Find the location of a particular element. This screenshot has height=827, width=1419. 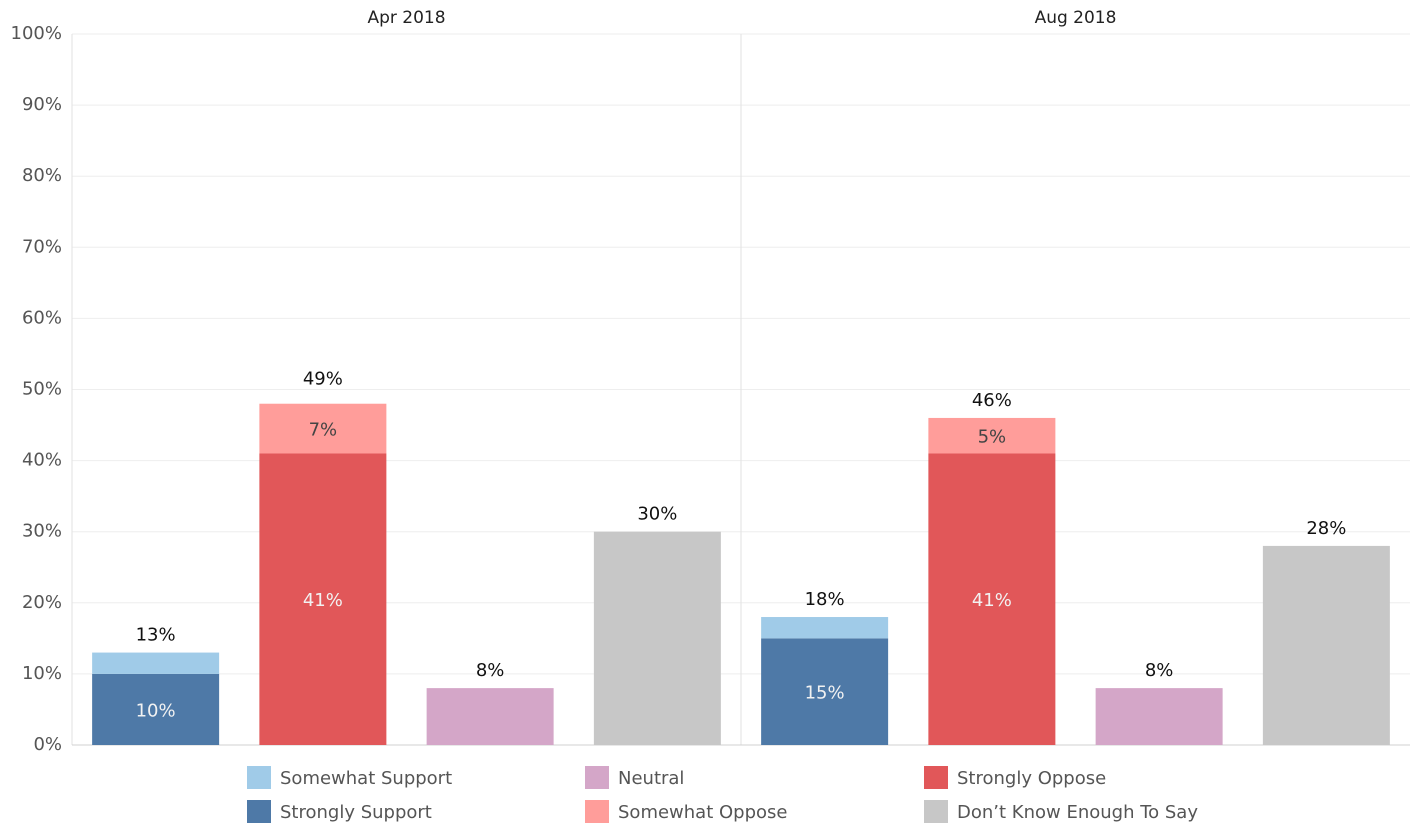

legend-label: Strongly Support is located at coordinates (356, 812).